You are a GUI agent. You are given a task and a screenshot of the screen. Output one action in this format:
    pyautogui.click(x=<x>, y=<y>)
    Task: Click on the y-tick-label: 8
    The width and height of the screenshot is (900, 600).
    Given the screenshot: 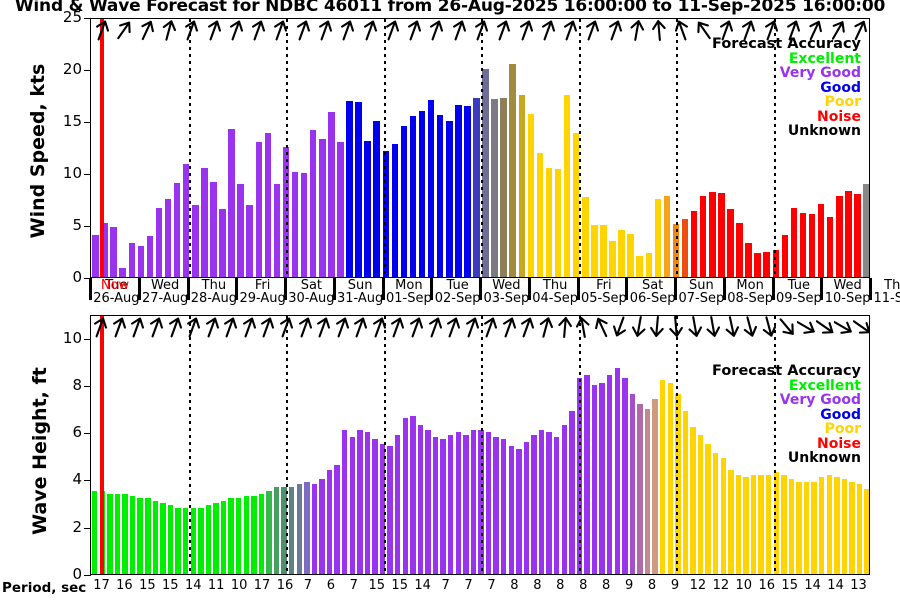 What is the action you would take?
    pyautogui.click(x=77, y=384)
    